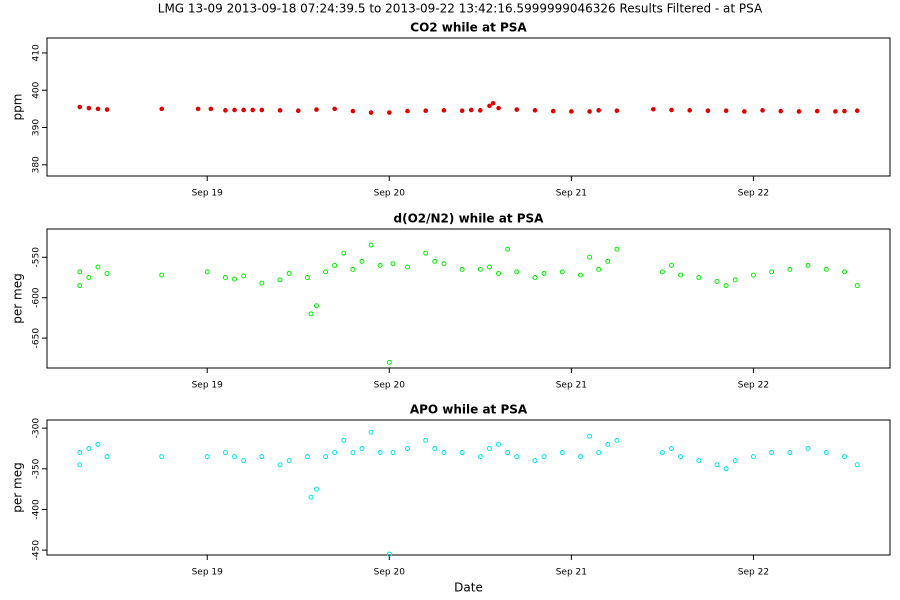 The width and height of the screenshot is (900, 600). I want to click on y-tick-label: -600, so click(37, 297).